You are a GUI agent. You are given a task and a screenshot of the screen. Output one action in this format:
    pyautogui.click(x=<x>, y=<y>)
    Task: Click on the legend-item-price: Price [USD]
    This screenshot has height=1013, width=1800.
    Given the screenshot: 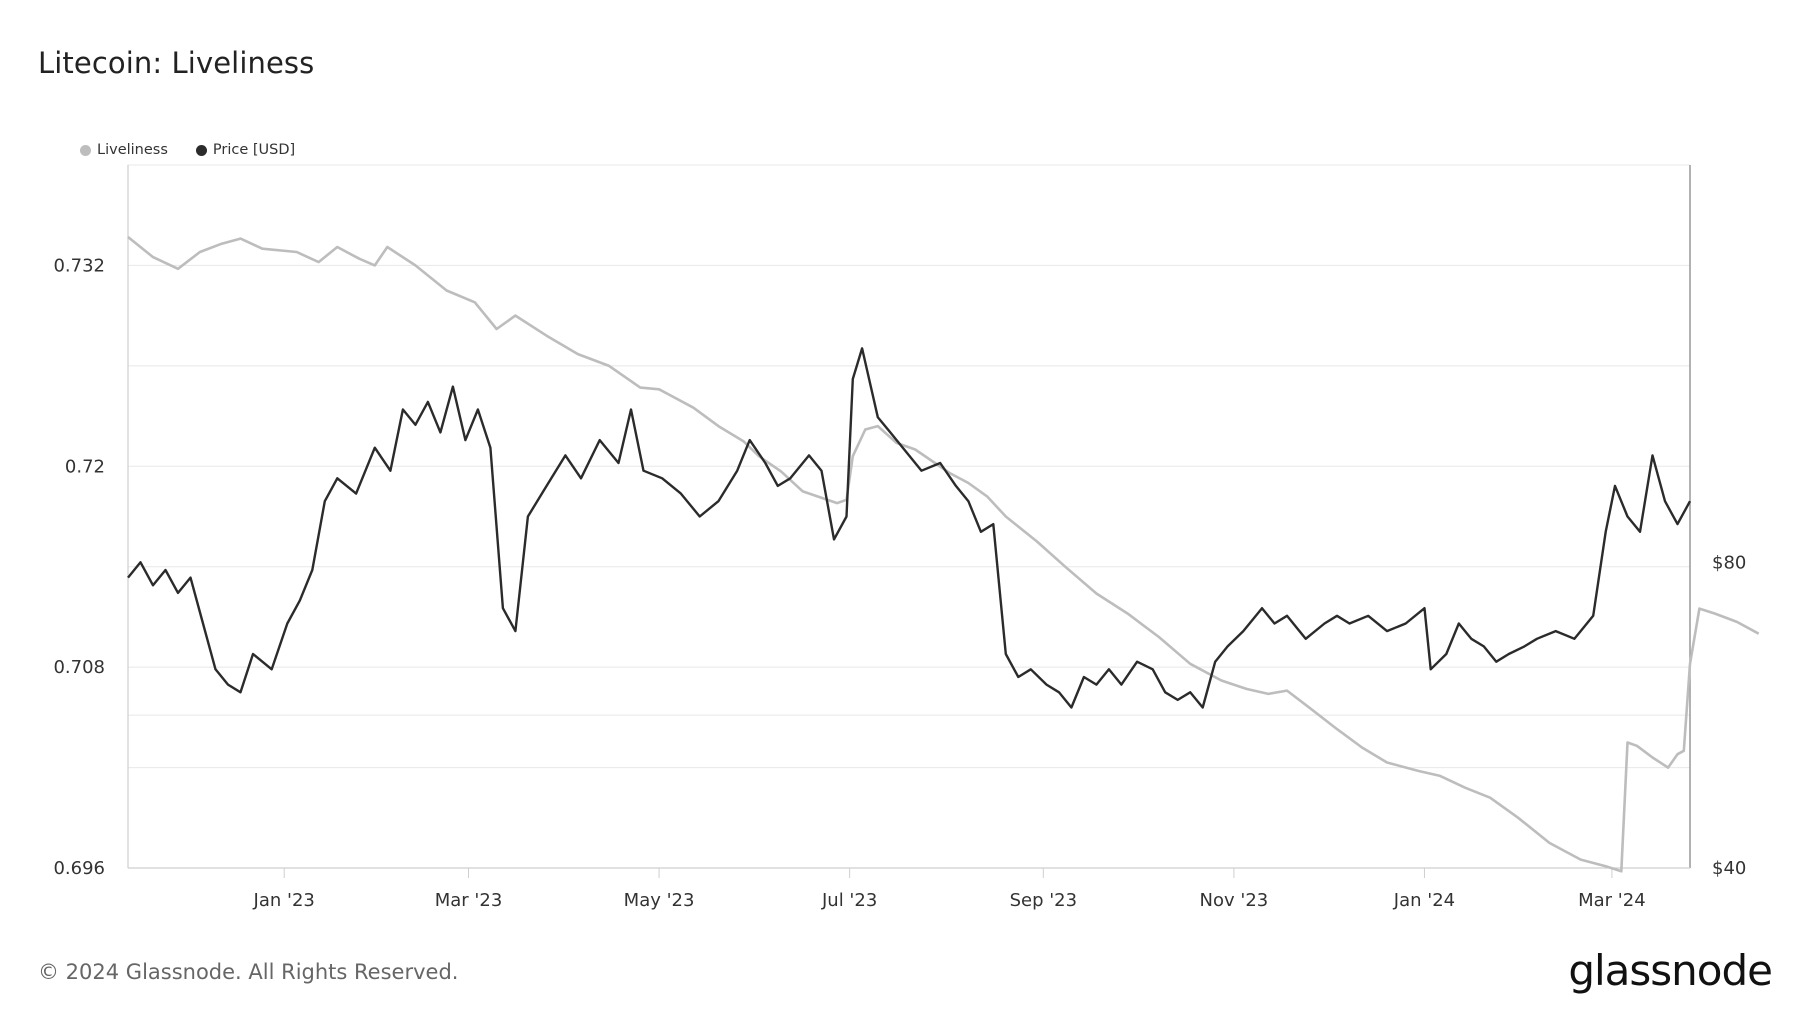 What is the action you would take?
    pyautogui.click(x=245, y=150)
    